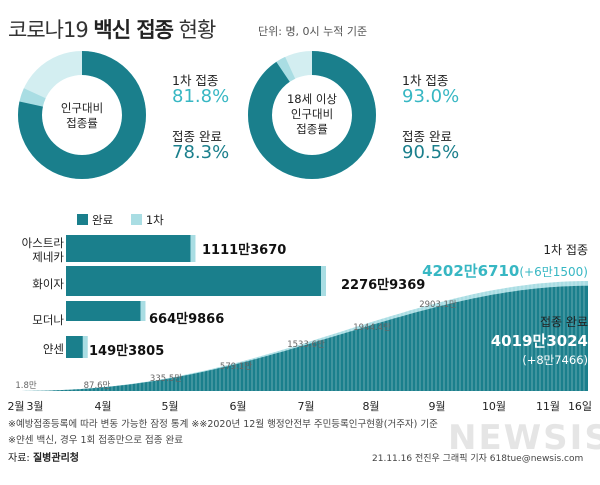  What do you see at coordinates (505, 271) in the screenshot?
I see `first-dose-total-value: 4202만6710(+6만1500)` at bounding box center [505, 271].